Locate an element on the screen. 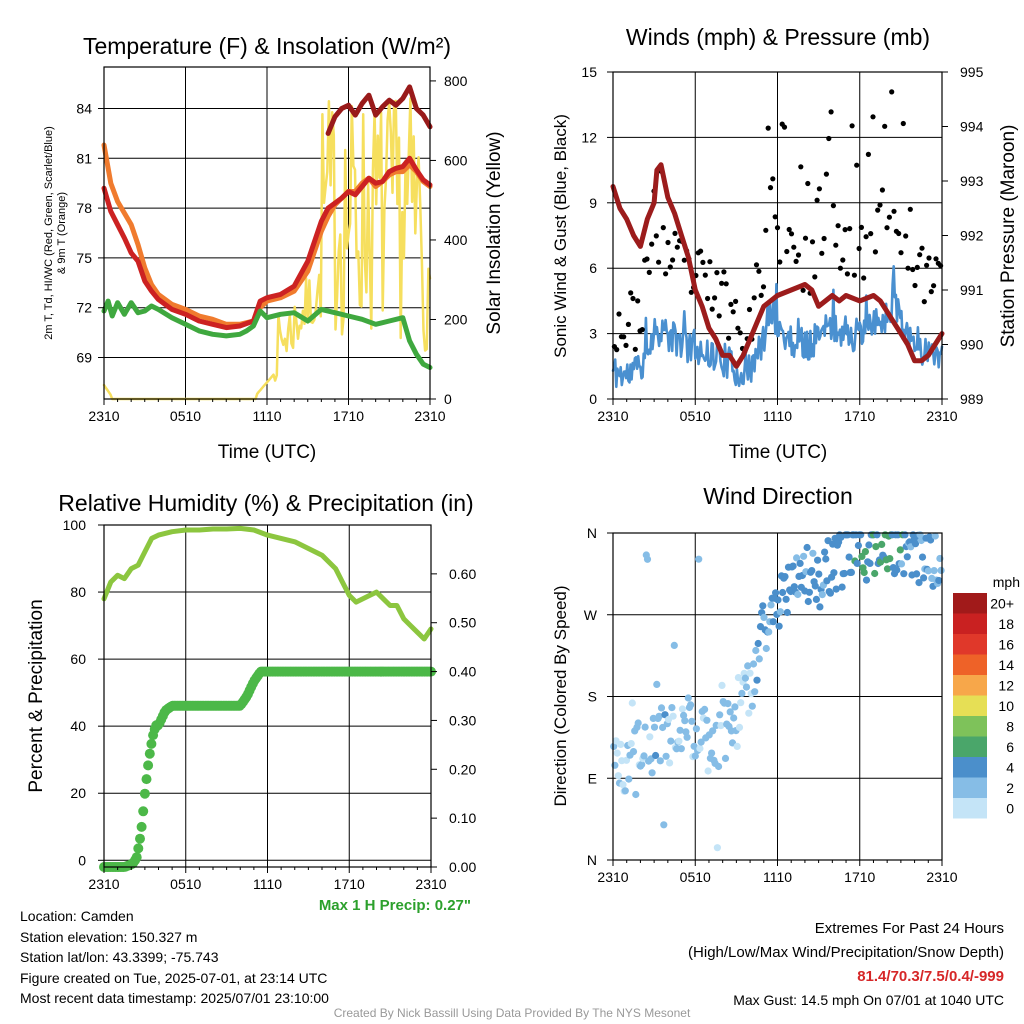 This screenshot has width=1024, height=1024. colorbar-label: 0 is located at coordinates (1010, 808).